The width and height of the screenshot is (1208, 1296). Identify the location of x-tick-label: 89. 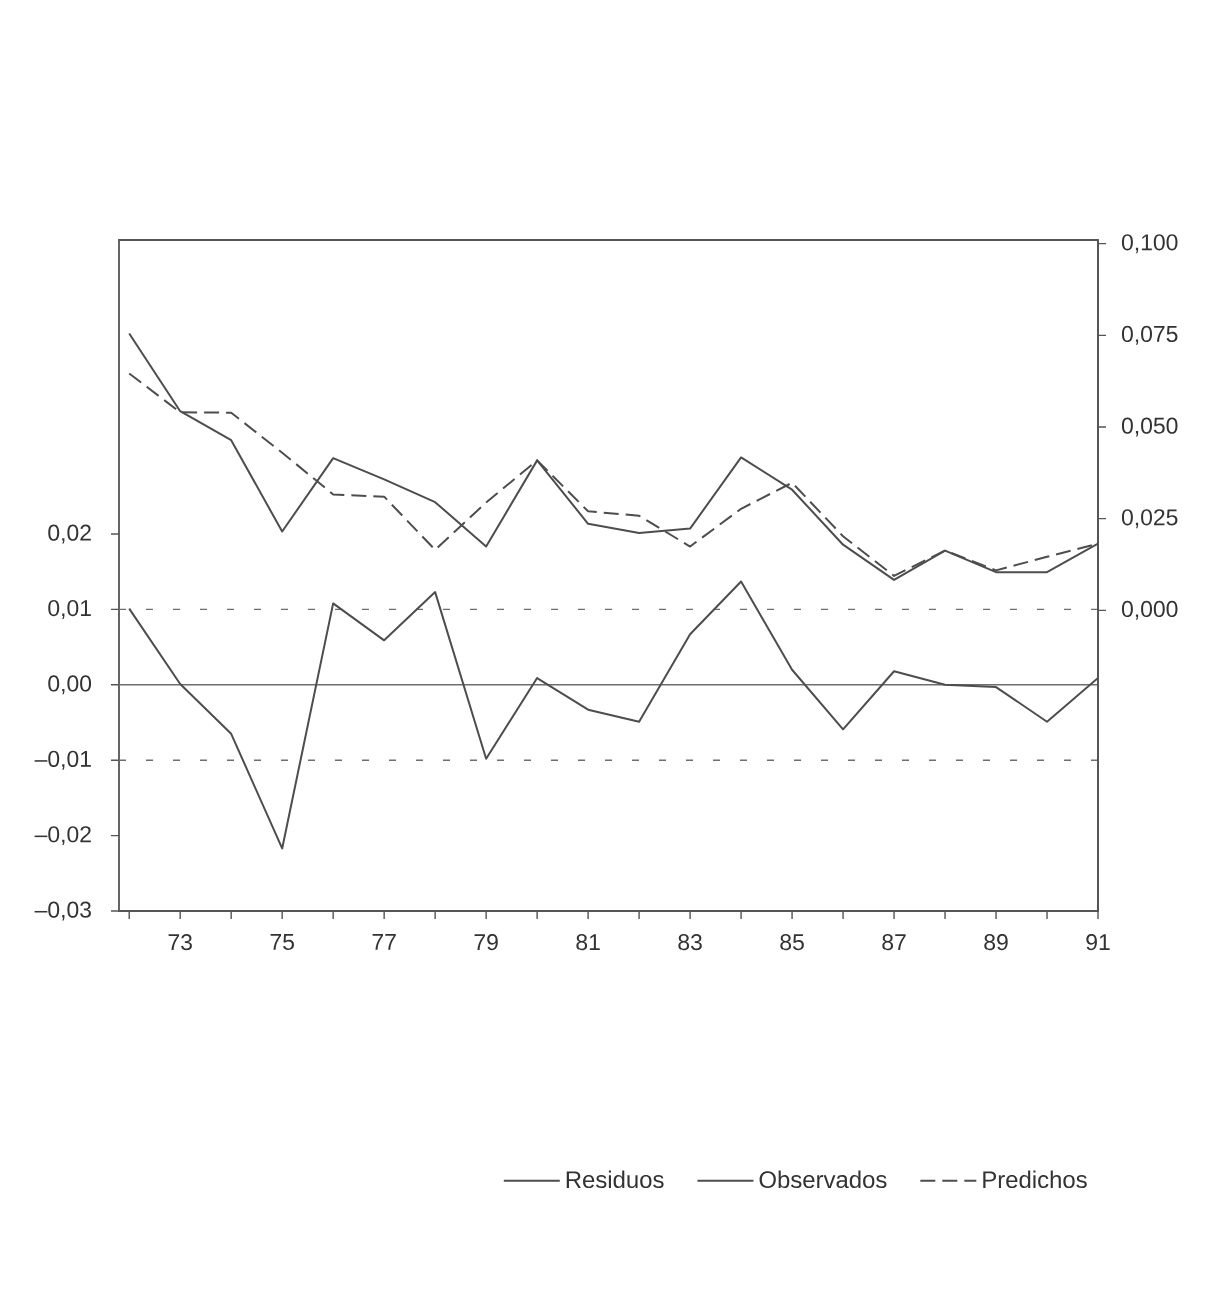
(996, 942).